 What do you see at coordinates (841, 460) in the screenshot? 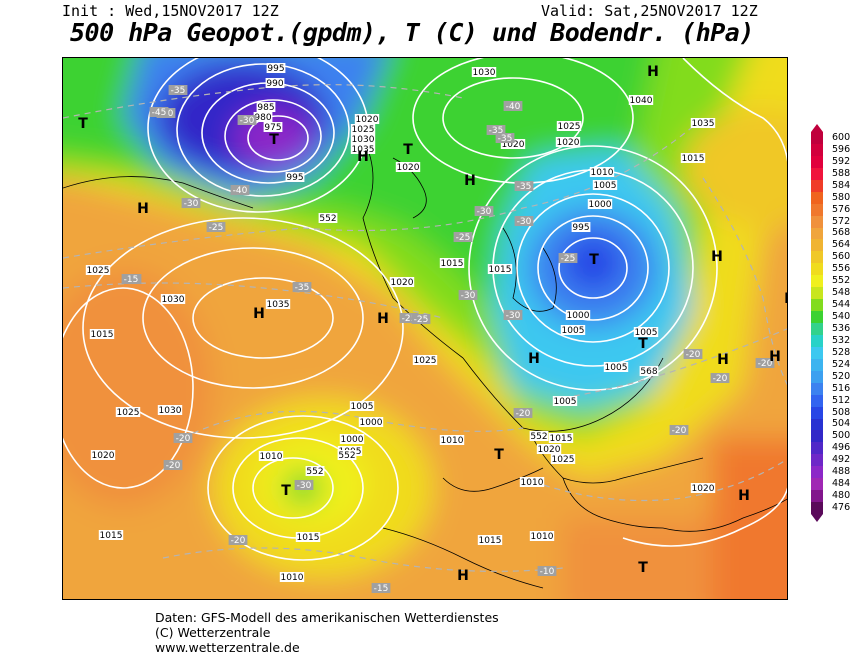
I see `colorbar-label: 492` at bounding box center [841, 460].